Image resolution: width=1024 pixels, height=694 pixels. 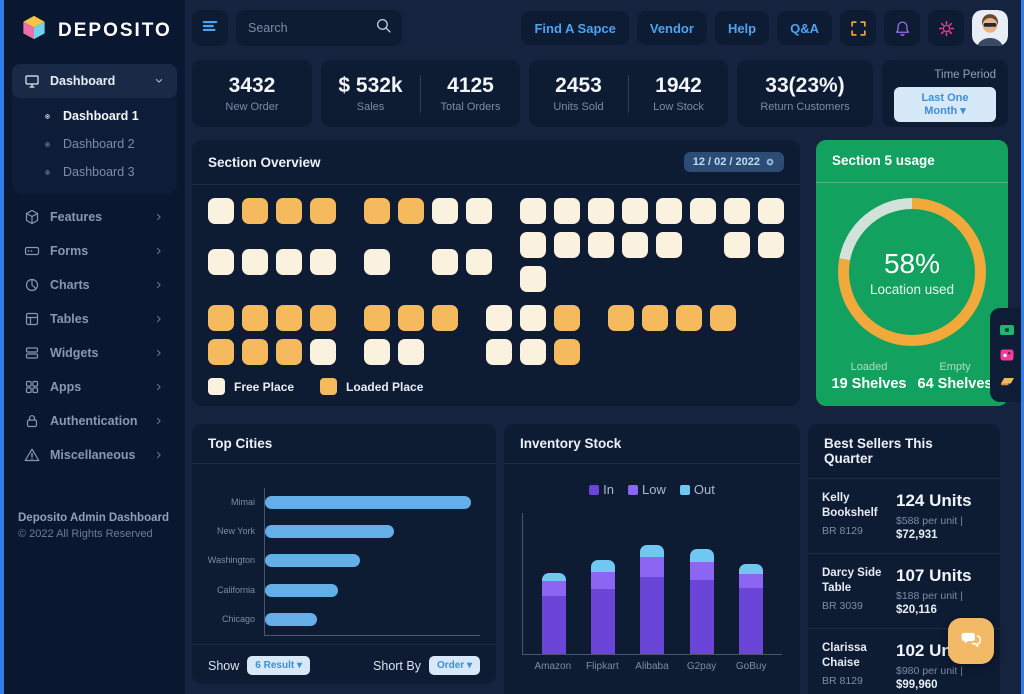 I want to click on gear-button, so click(x=946, y=28).